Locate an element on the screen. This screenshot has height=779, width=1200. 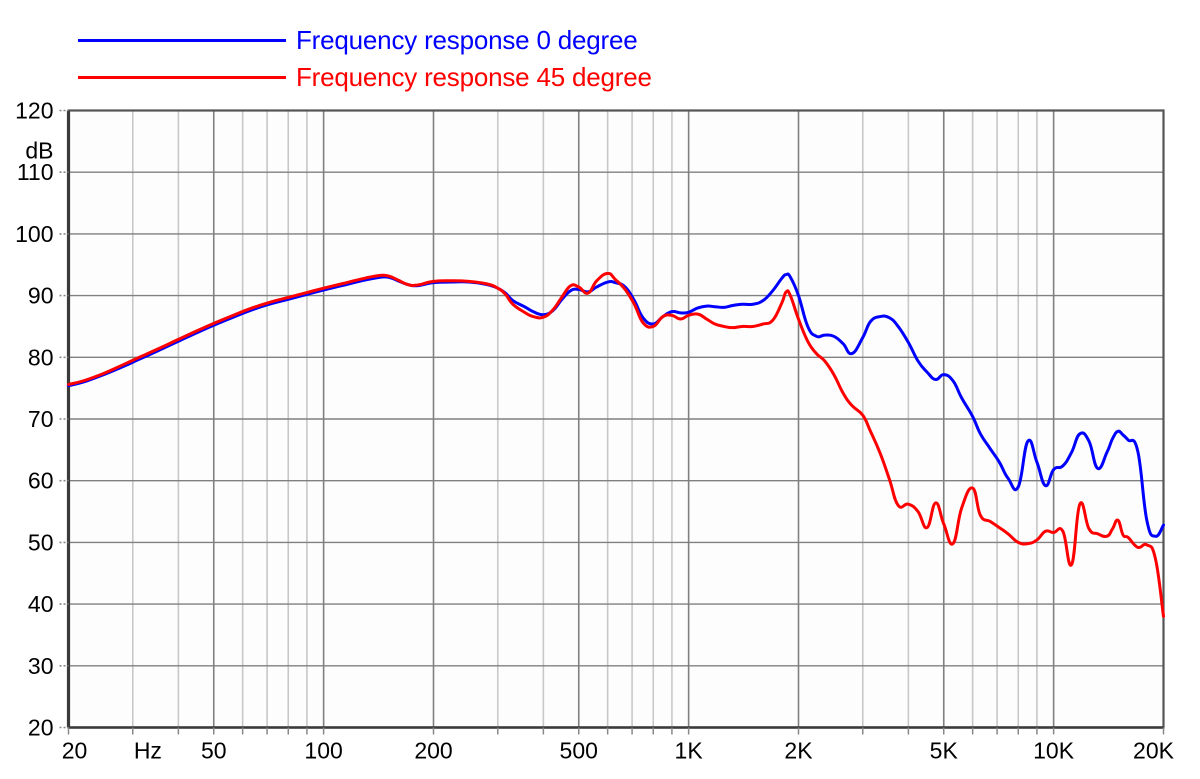
legend-entry-0-degree: Frequency response 0 degree is located at coordinates (358, 40).